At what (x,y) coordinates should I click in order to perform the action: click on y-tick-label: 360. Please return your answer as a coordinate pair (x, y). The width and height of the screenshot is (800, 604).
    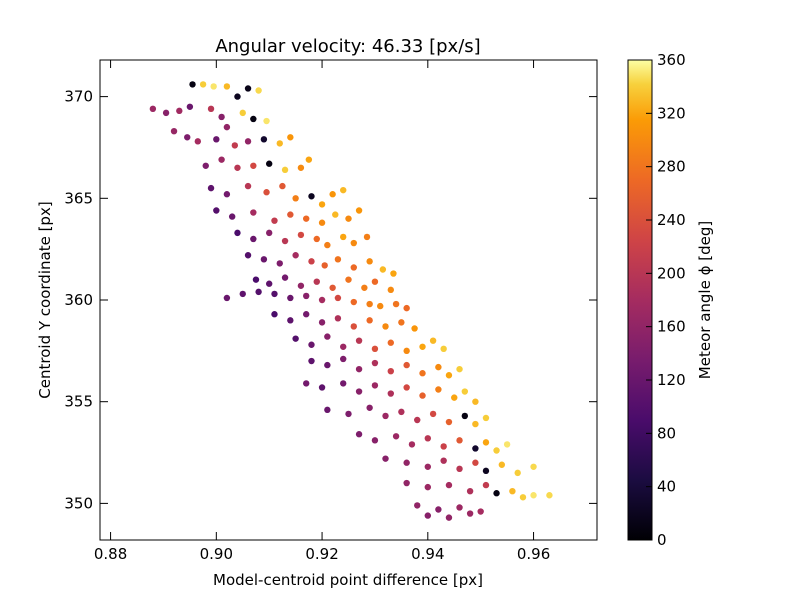
    Looking at the image, I should click on (78, 300).